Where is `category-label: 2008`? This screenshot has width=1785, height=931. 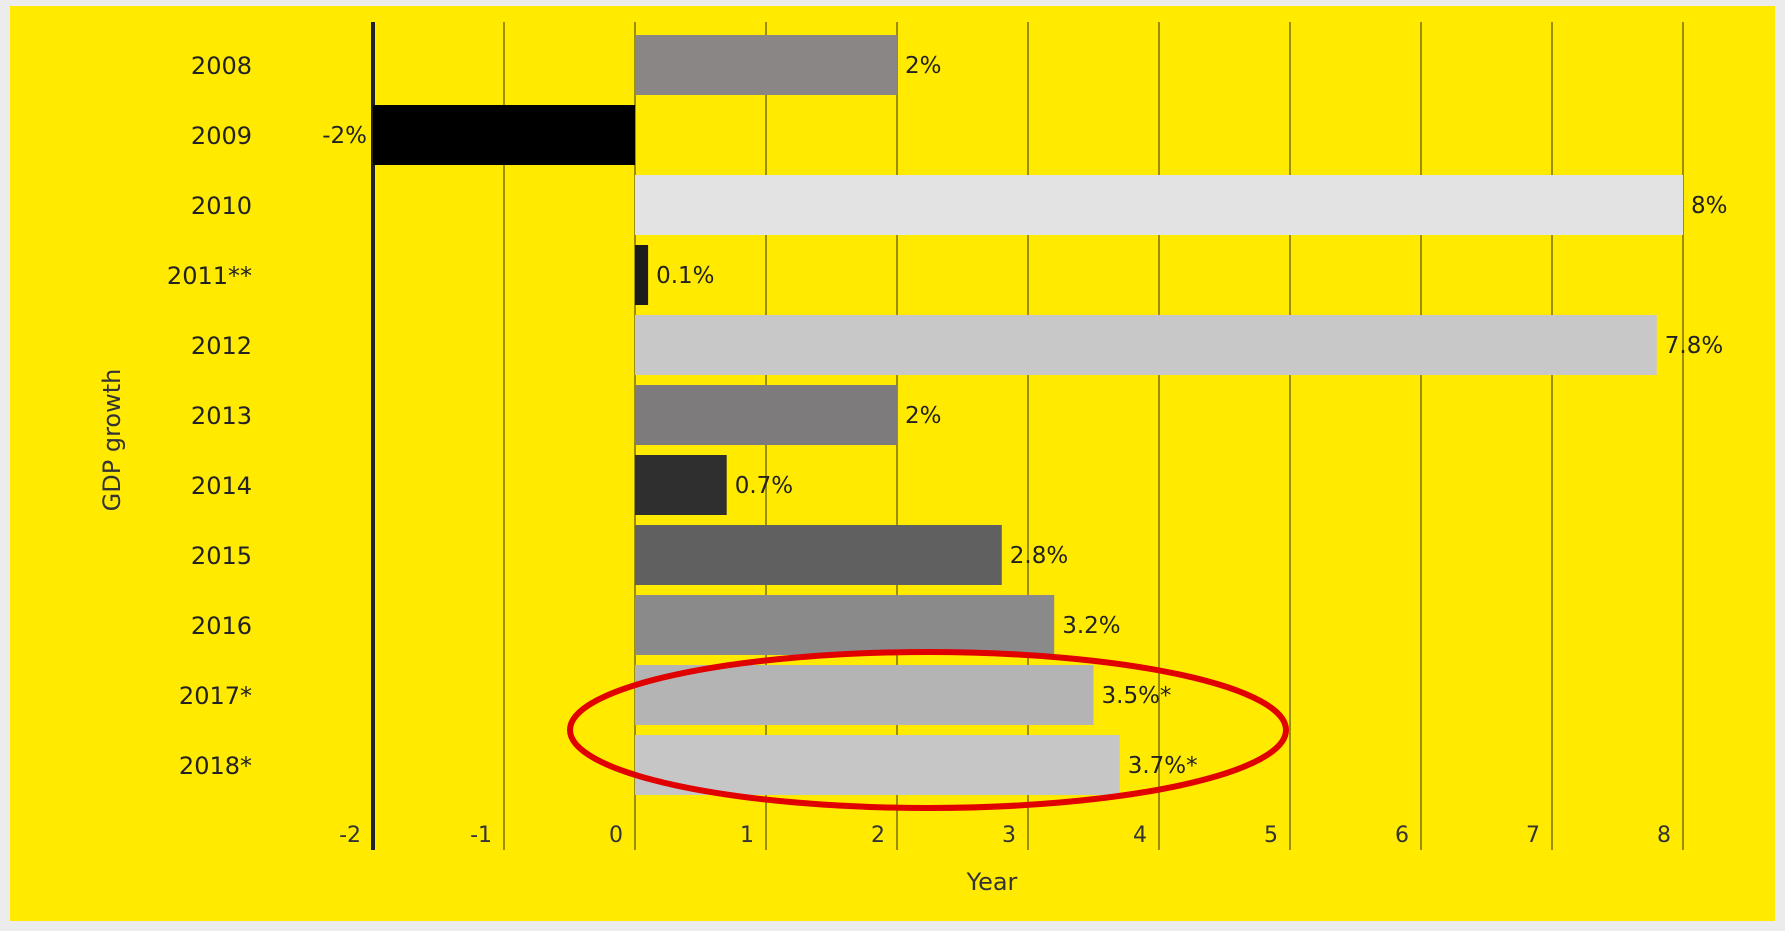 category-label: 2008 is located at coordinates (221, 66).